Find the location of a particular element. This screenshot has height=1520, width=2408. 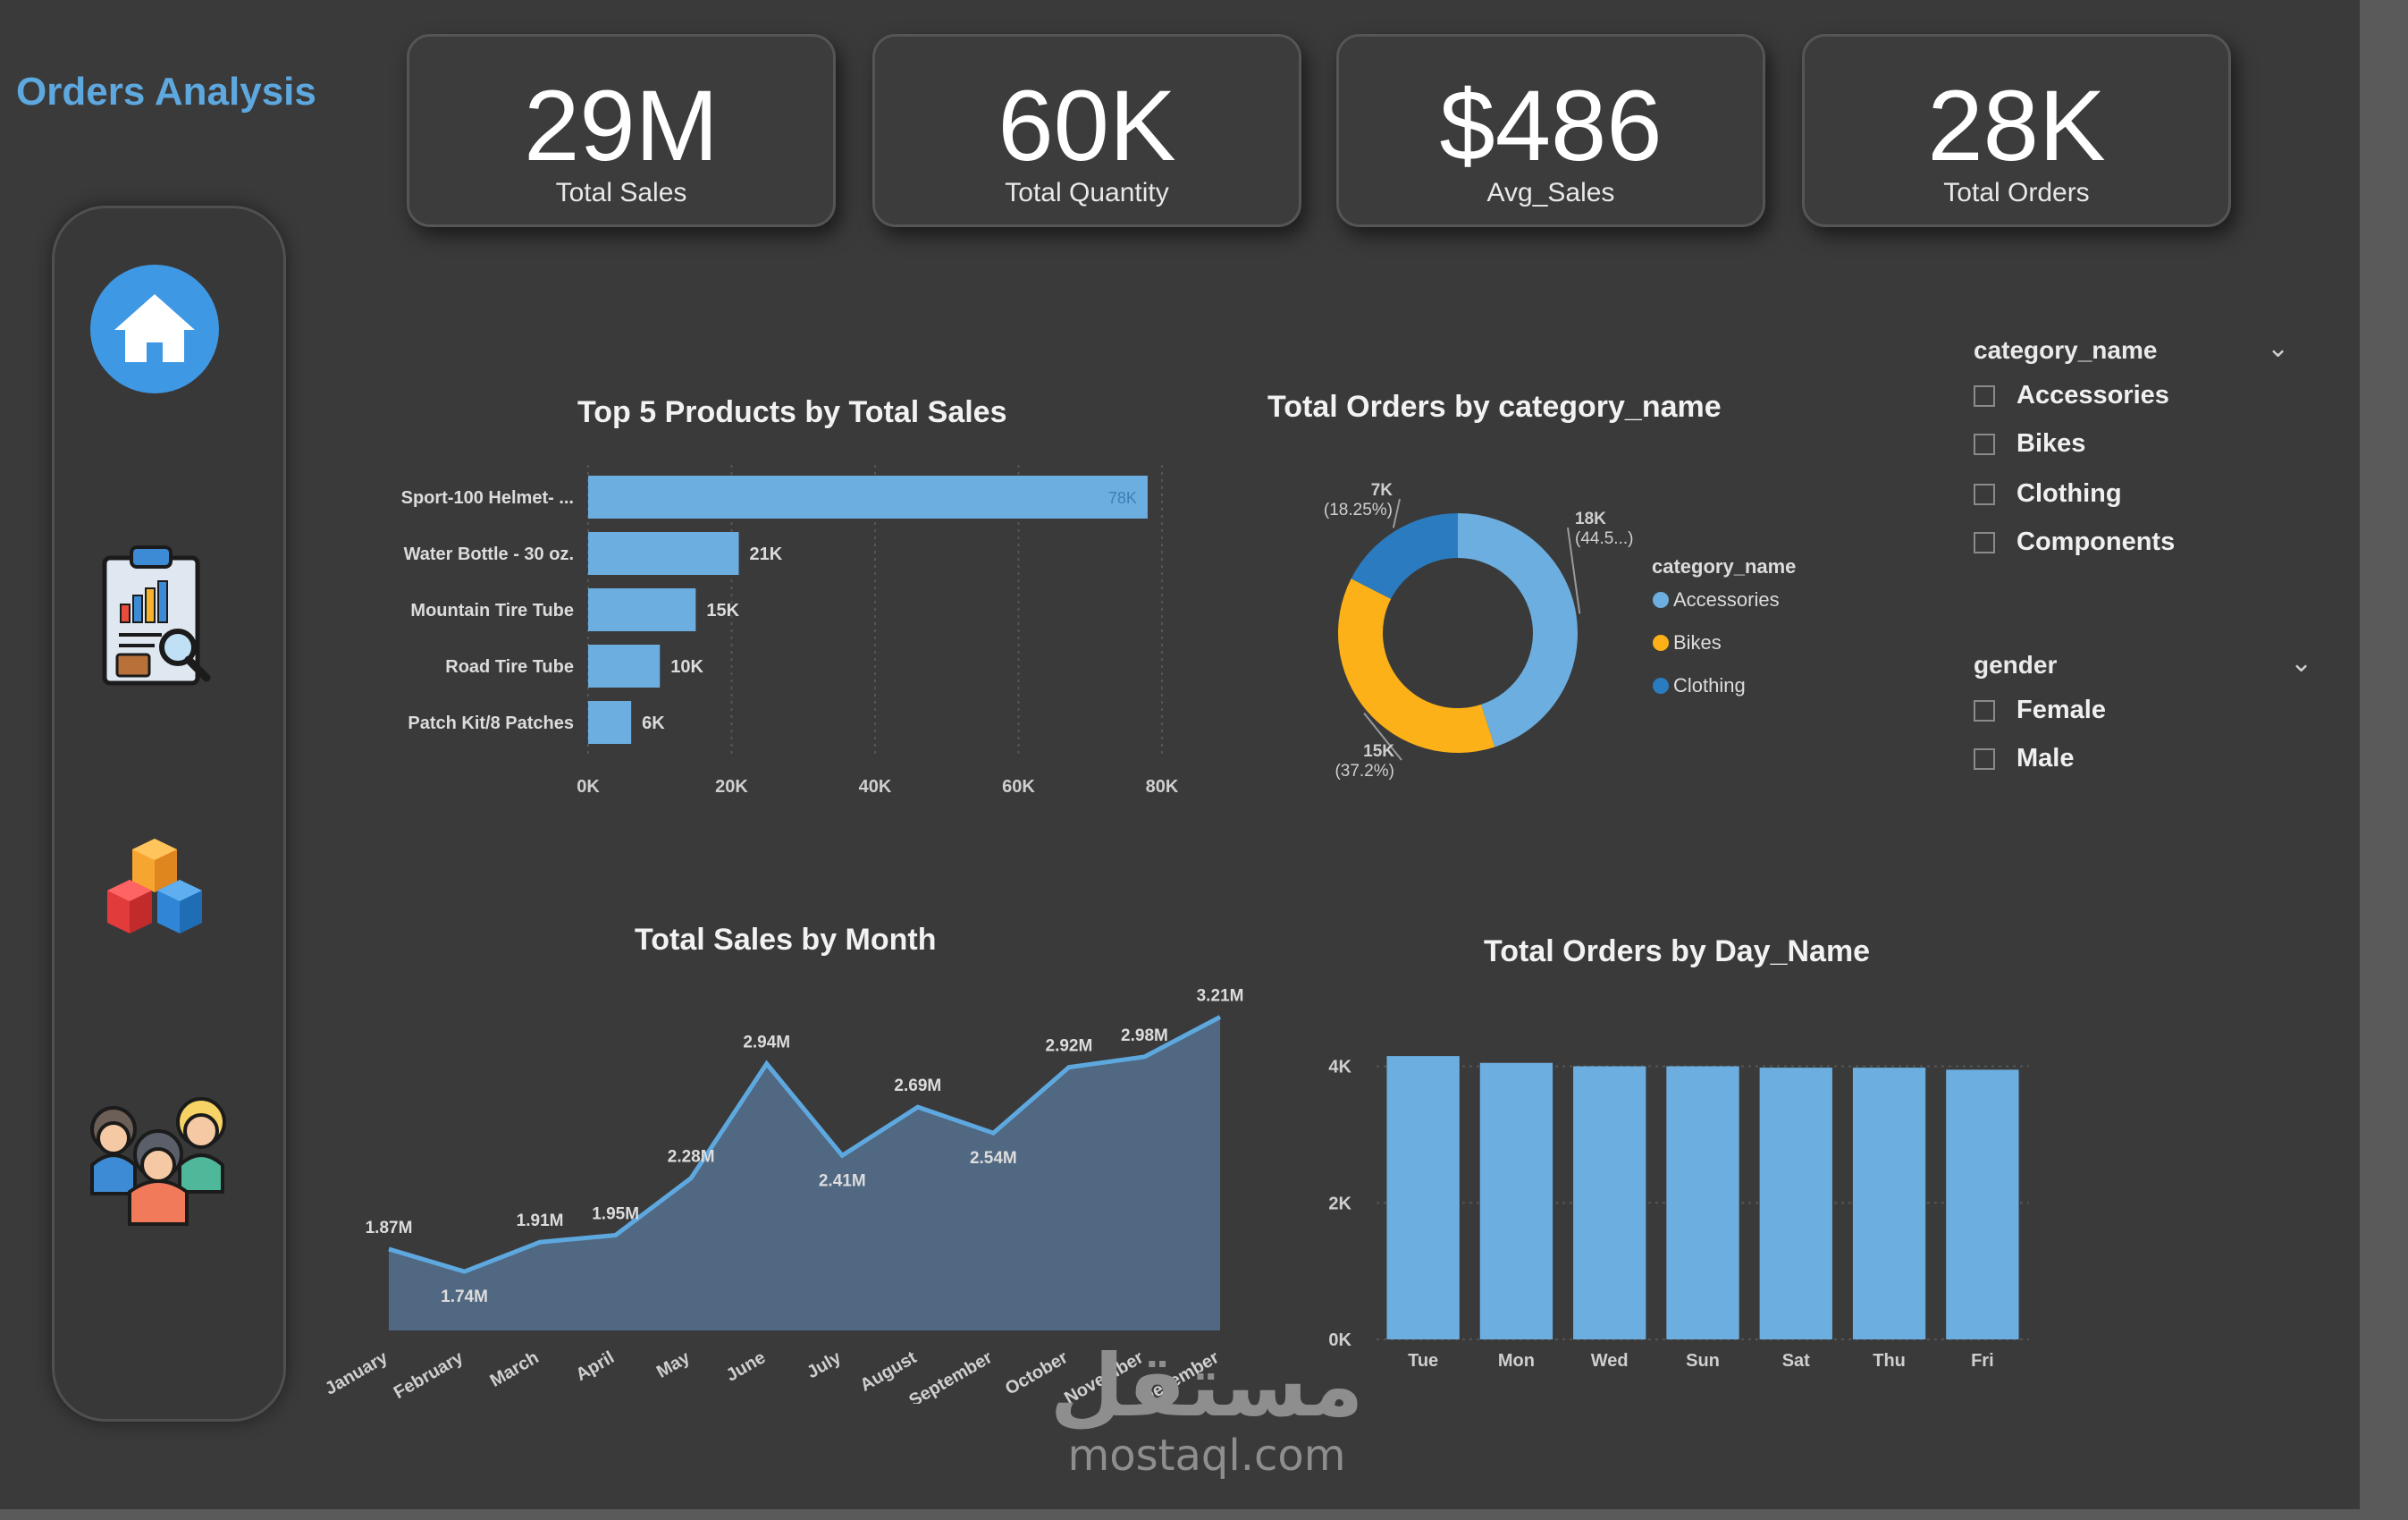

data-label: 1.91M is located at coordinates (541, 1221).